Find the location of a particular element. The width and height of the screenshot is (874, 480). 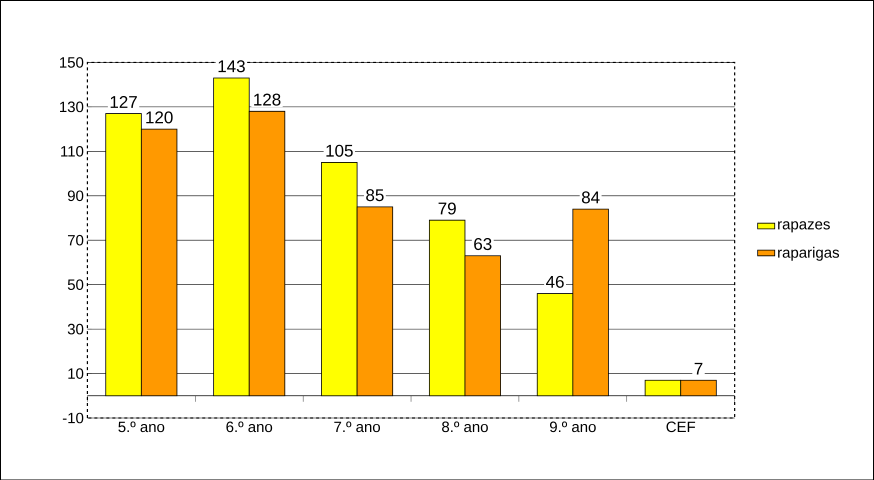

data-label: 105 is located at coordinates (339, 150).